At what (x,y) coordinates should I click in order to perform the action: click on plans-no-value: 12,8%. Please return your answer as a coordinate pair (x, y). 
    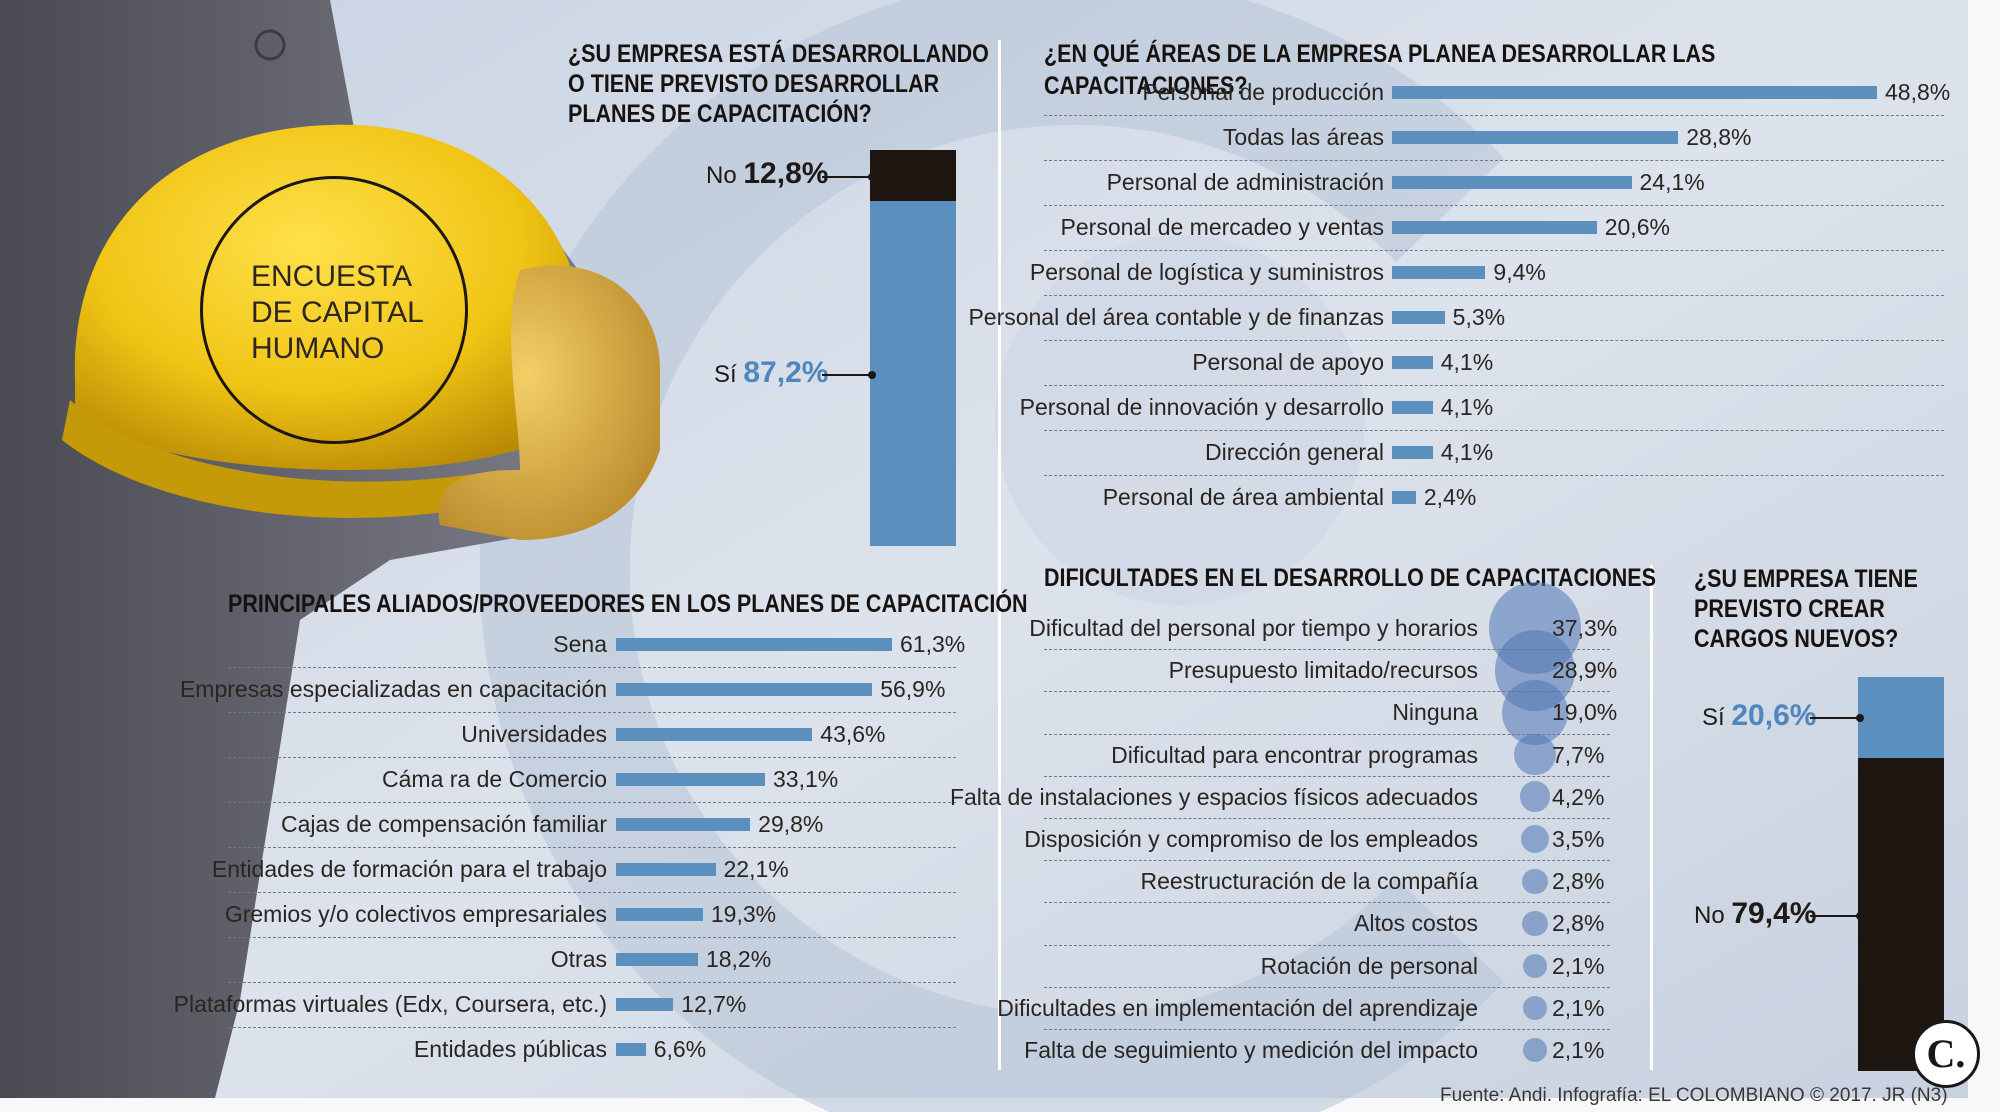
    Looking at the image, I should click on (786, 173).